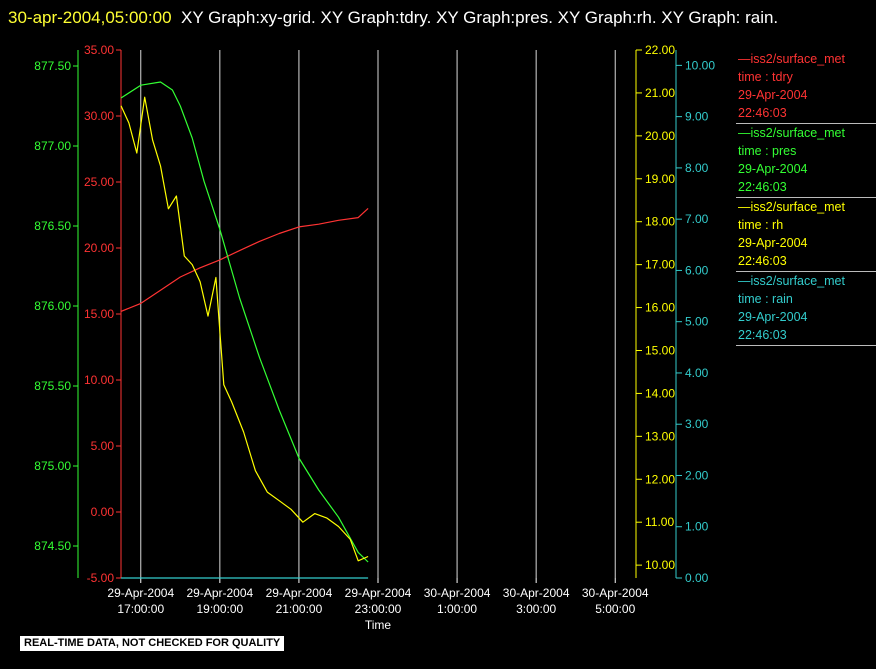  What do you see at coordinates (697, 527) in the screenshot?
I see `y-tick-label-rain: 1.00` at bounding box center [697, 527].